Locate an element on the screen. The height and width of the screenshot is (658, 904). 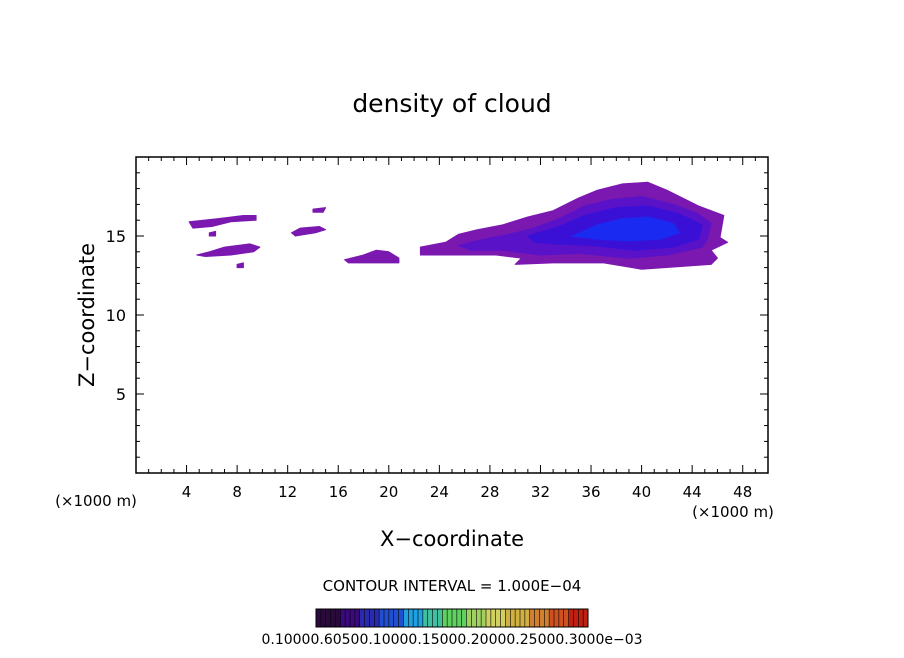
colorbar is located at coordinates (451, 618).